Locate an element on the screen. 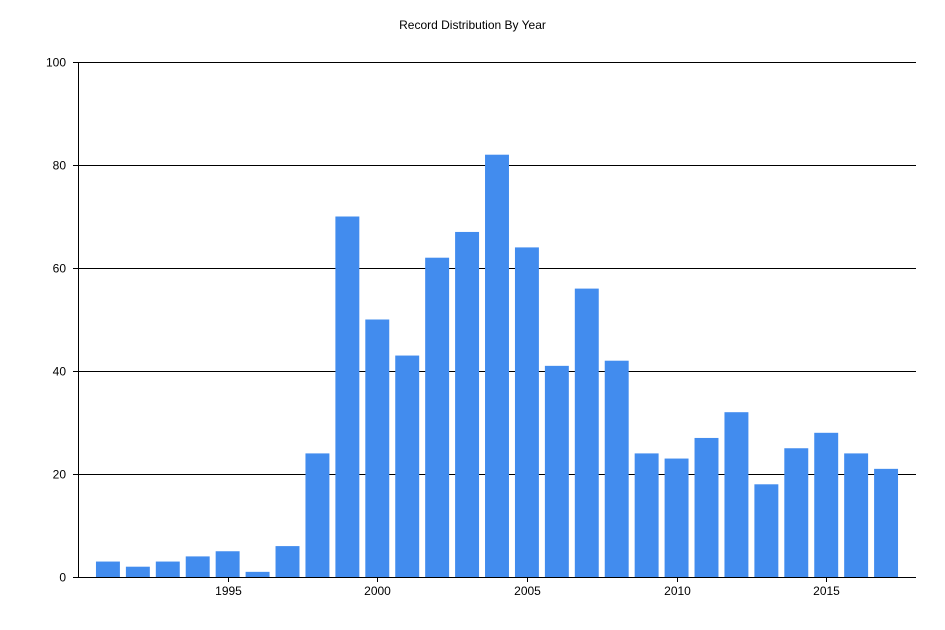 The image size is (945, 630). bar-1993 is located at coordinates (167, 569).